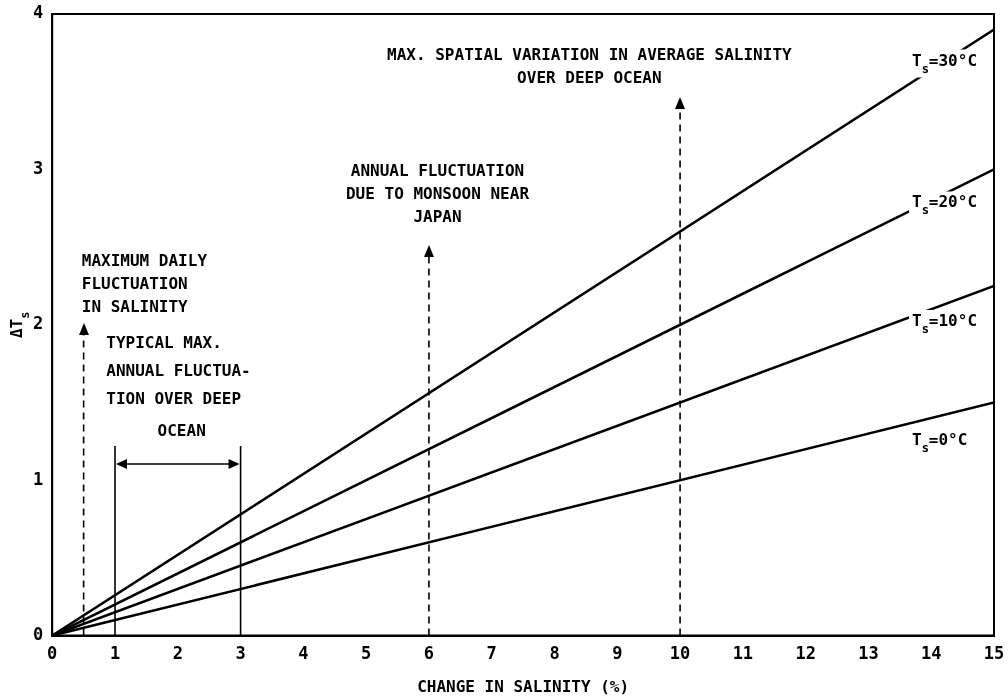 This screenshot has height=700, width=1008. I want to click on x-tick-label: 5, so click(366, 653).